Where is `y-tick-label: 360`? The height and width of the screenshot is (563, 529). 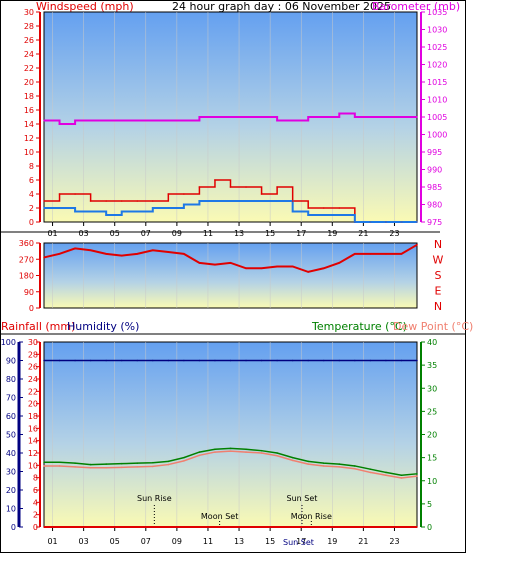
y-tick-label: 360 is located at coordinates (26, 243).